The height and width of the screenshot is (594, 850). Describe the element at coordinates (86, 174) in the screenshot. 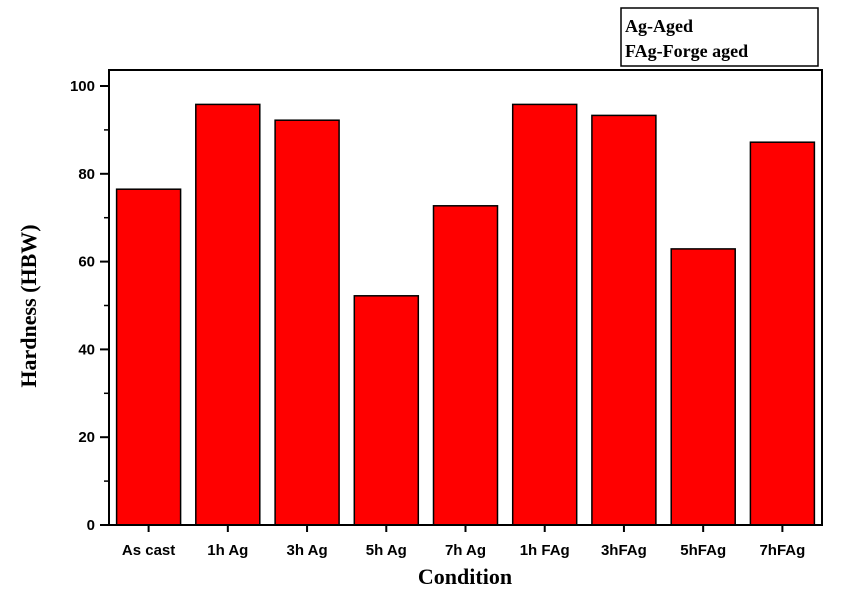

I see `y-tick-label: 80` at that location.